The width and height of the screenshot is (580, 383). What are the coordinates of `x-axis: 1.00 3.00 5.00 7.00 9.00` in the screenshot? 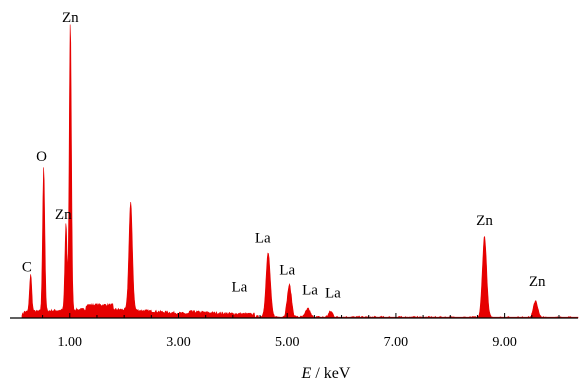 It's located at (294, 331).